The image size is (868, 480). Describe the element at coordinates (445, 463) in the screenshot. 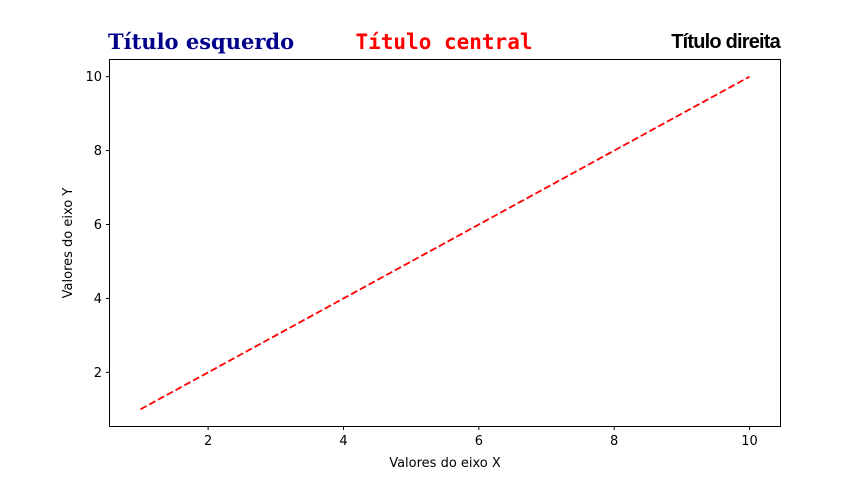

I see `x-axis-label: Valores do eixo X` at that location.